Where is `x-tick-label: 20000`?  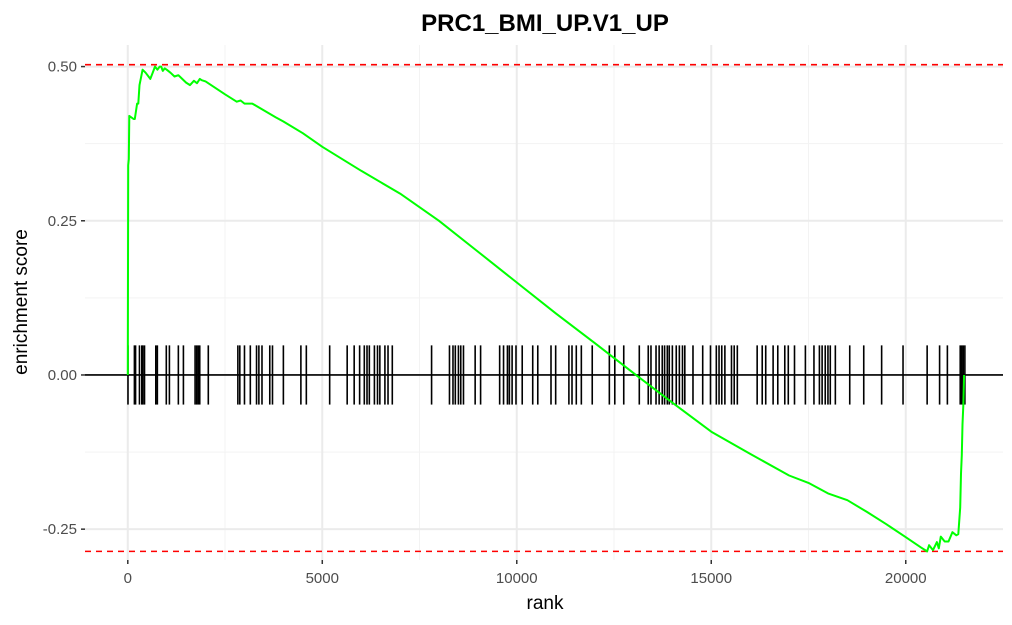 x-tick-label: 20000 is located at coordinates (906, 578).